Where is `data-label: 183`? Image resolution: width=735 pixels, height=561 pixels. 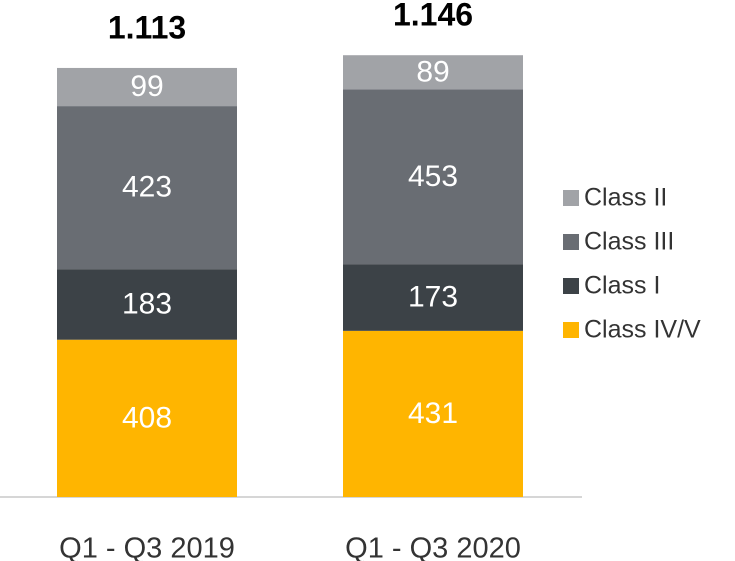 data-label: 183 is located at coordinates (147, 303).